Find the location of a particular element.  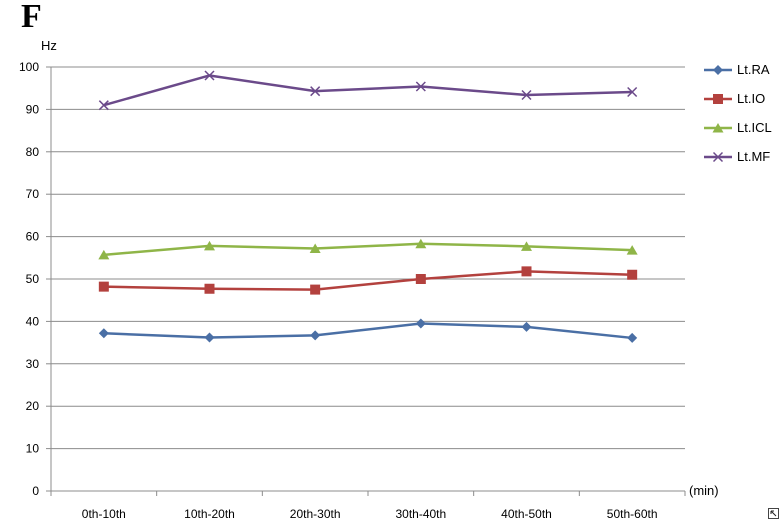

y-tick-label: 20 is located at coordinates (33, 406).